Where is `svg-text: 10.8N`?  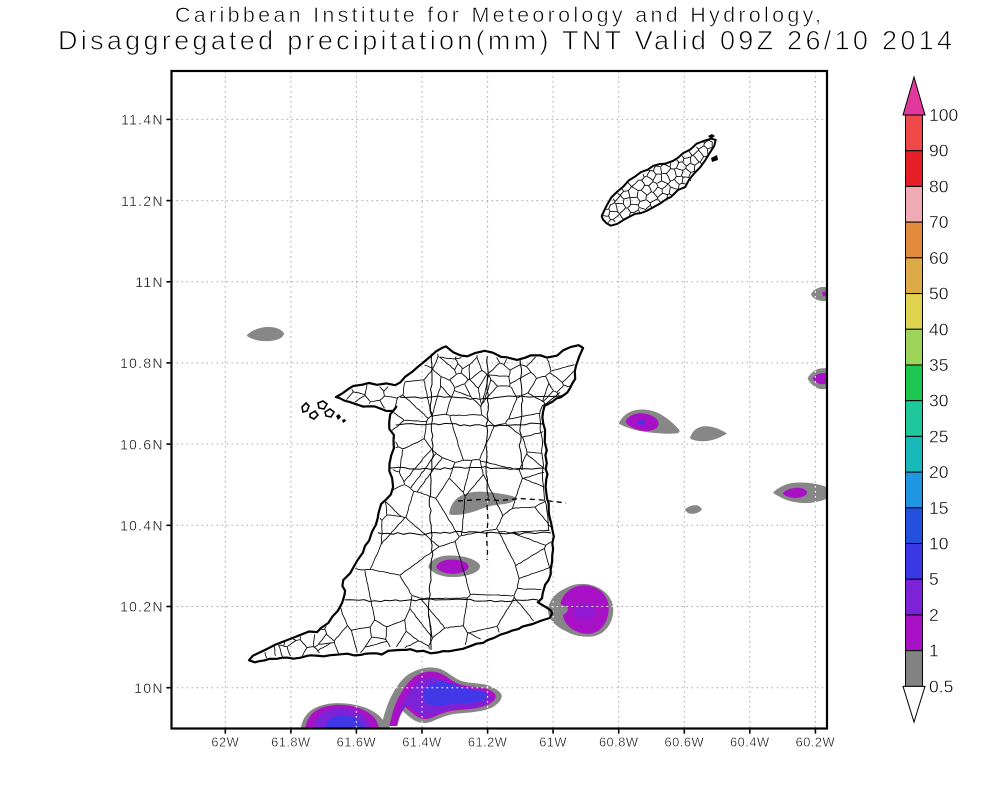 svg-text: 10.8N is located at coordinates (142, 364).